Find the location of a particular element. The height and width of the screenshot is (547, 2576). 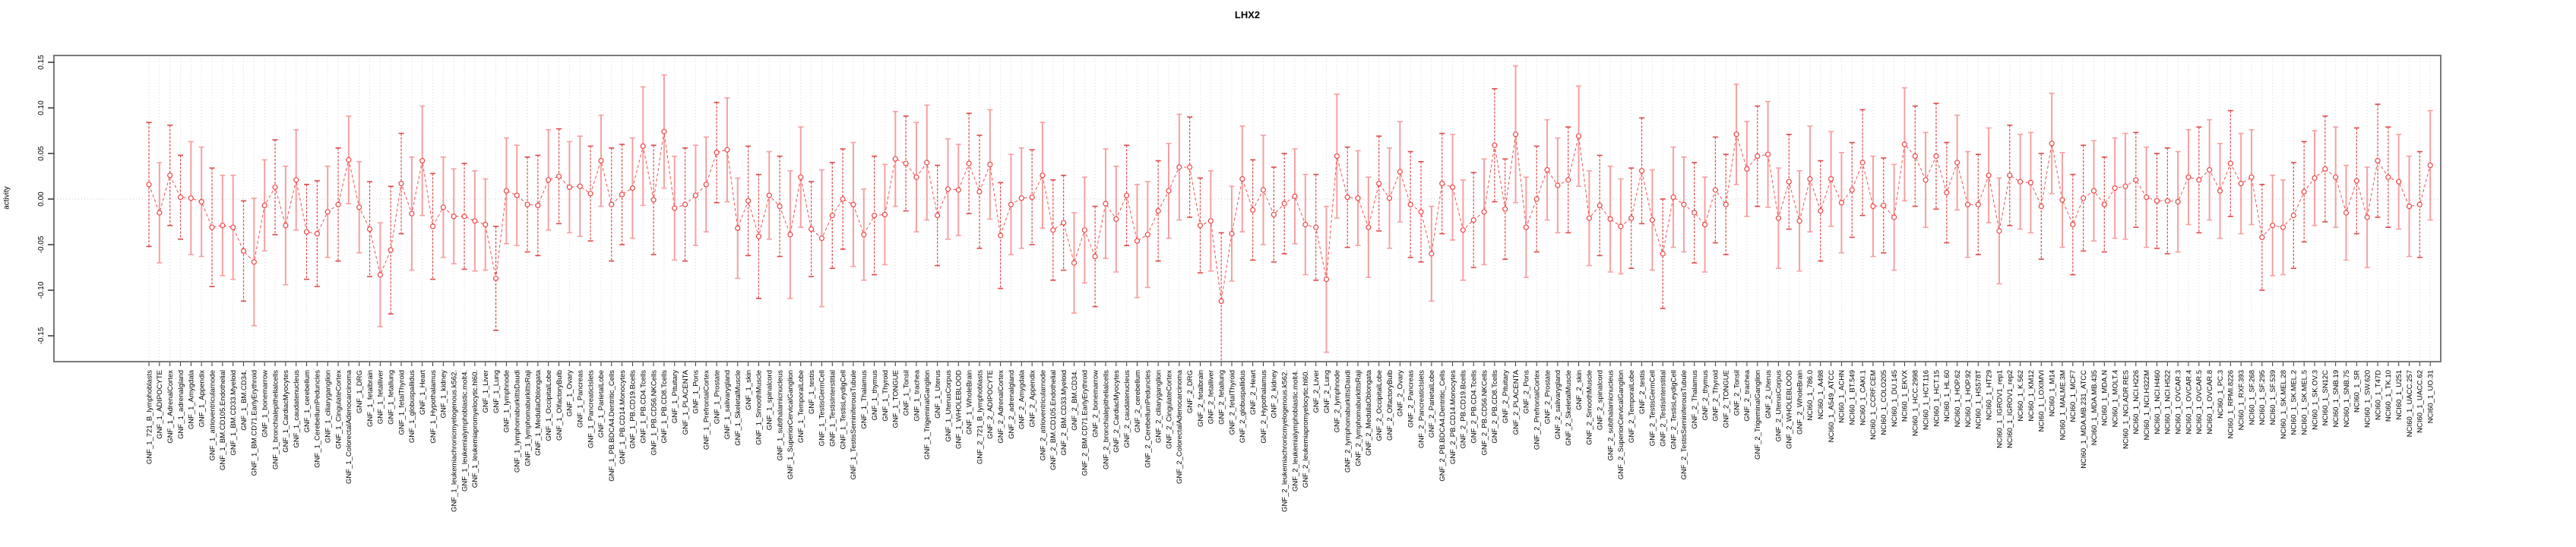

svg-text: NCI60_1_COLO205 is located at coordinates (1884, 402).